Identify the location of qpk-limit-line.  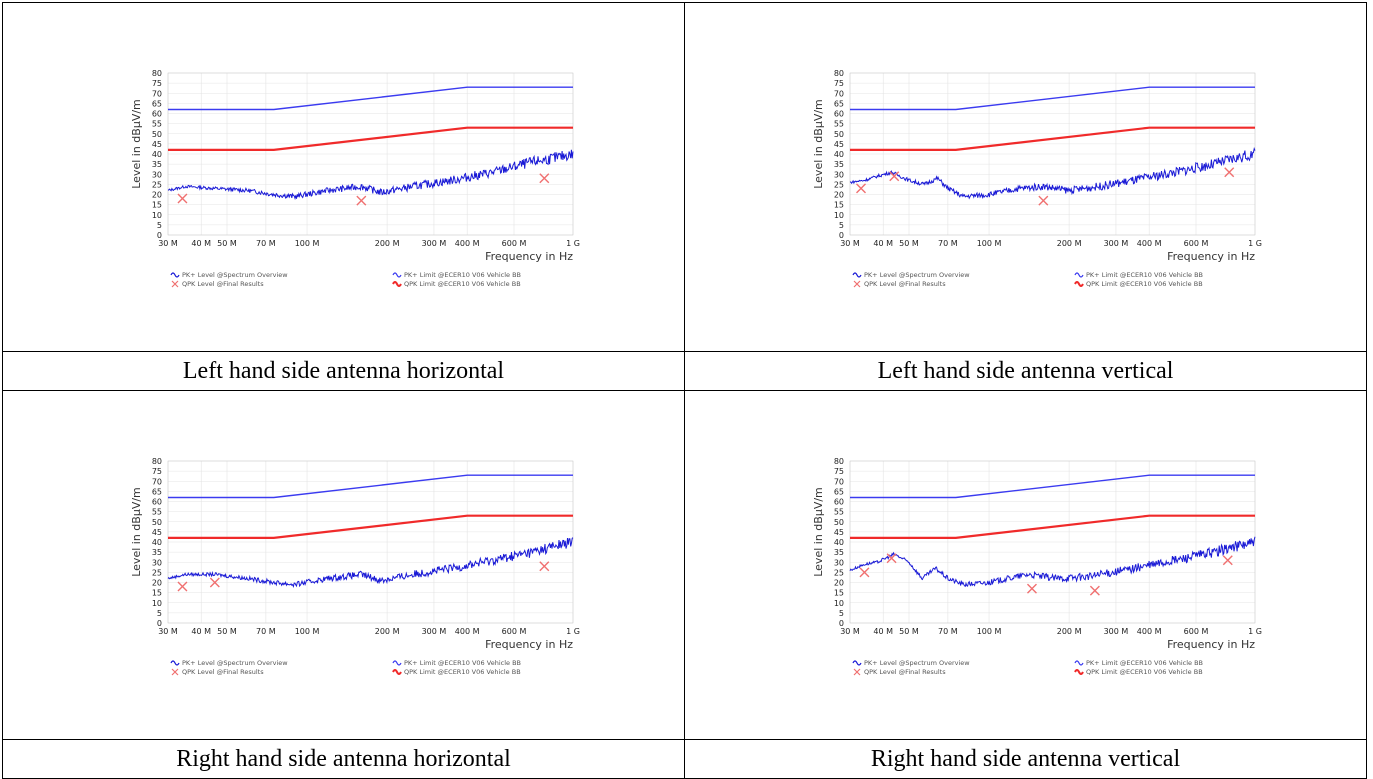
(1052, 526).